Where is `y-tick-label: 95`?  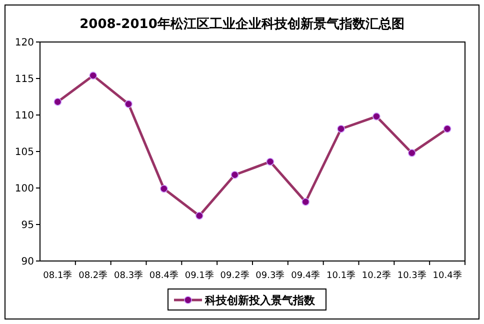 y-tick-label: 95 is located at coordinates (27, 225).